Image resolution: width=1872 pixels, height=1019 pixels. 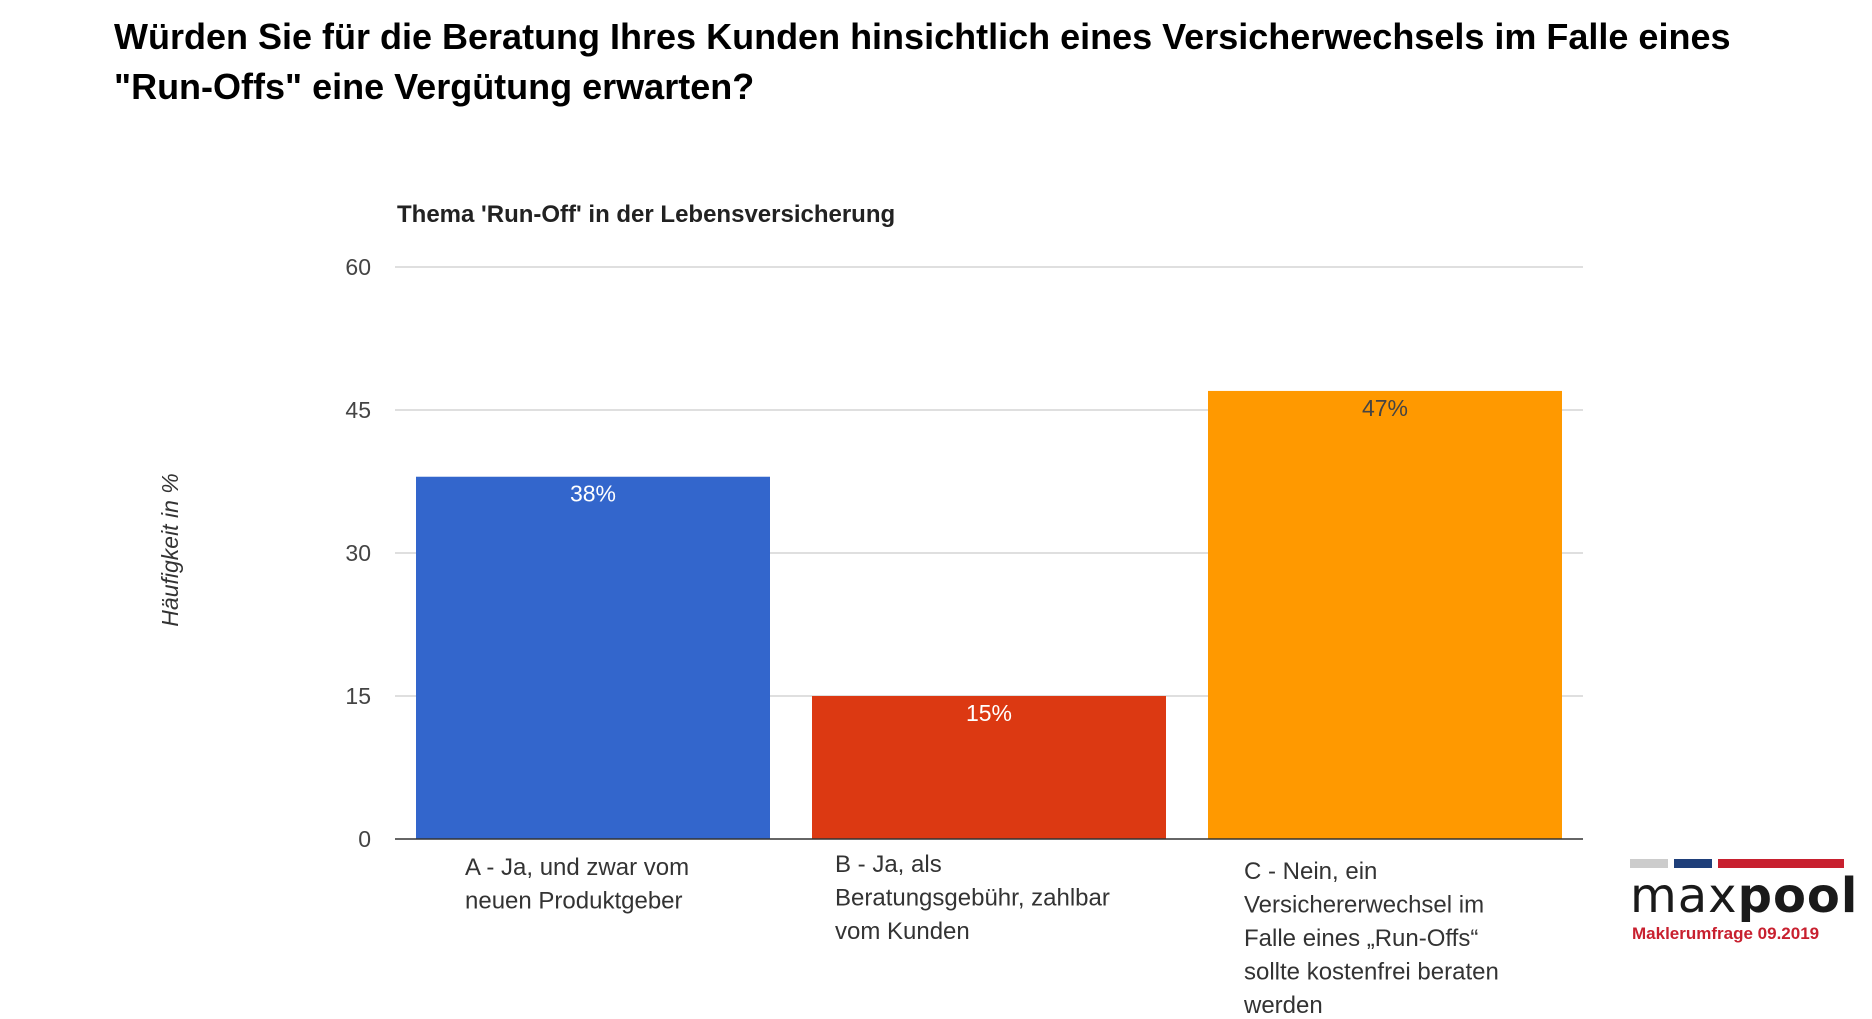 I want to click on logo-word-light: max, so click(x=1684, y=896).